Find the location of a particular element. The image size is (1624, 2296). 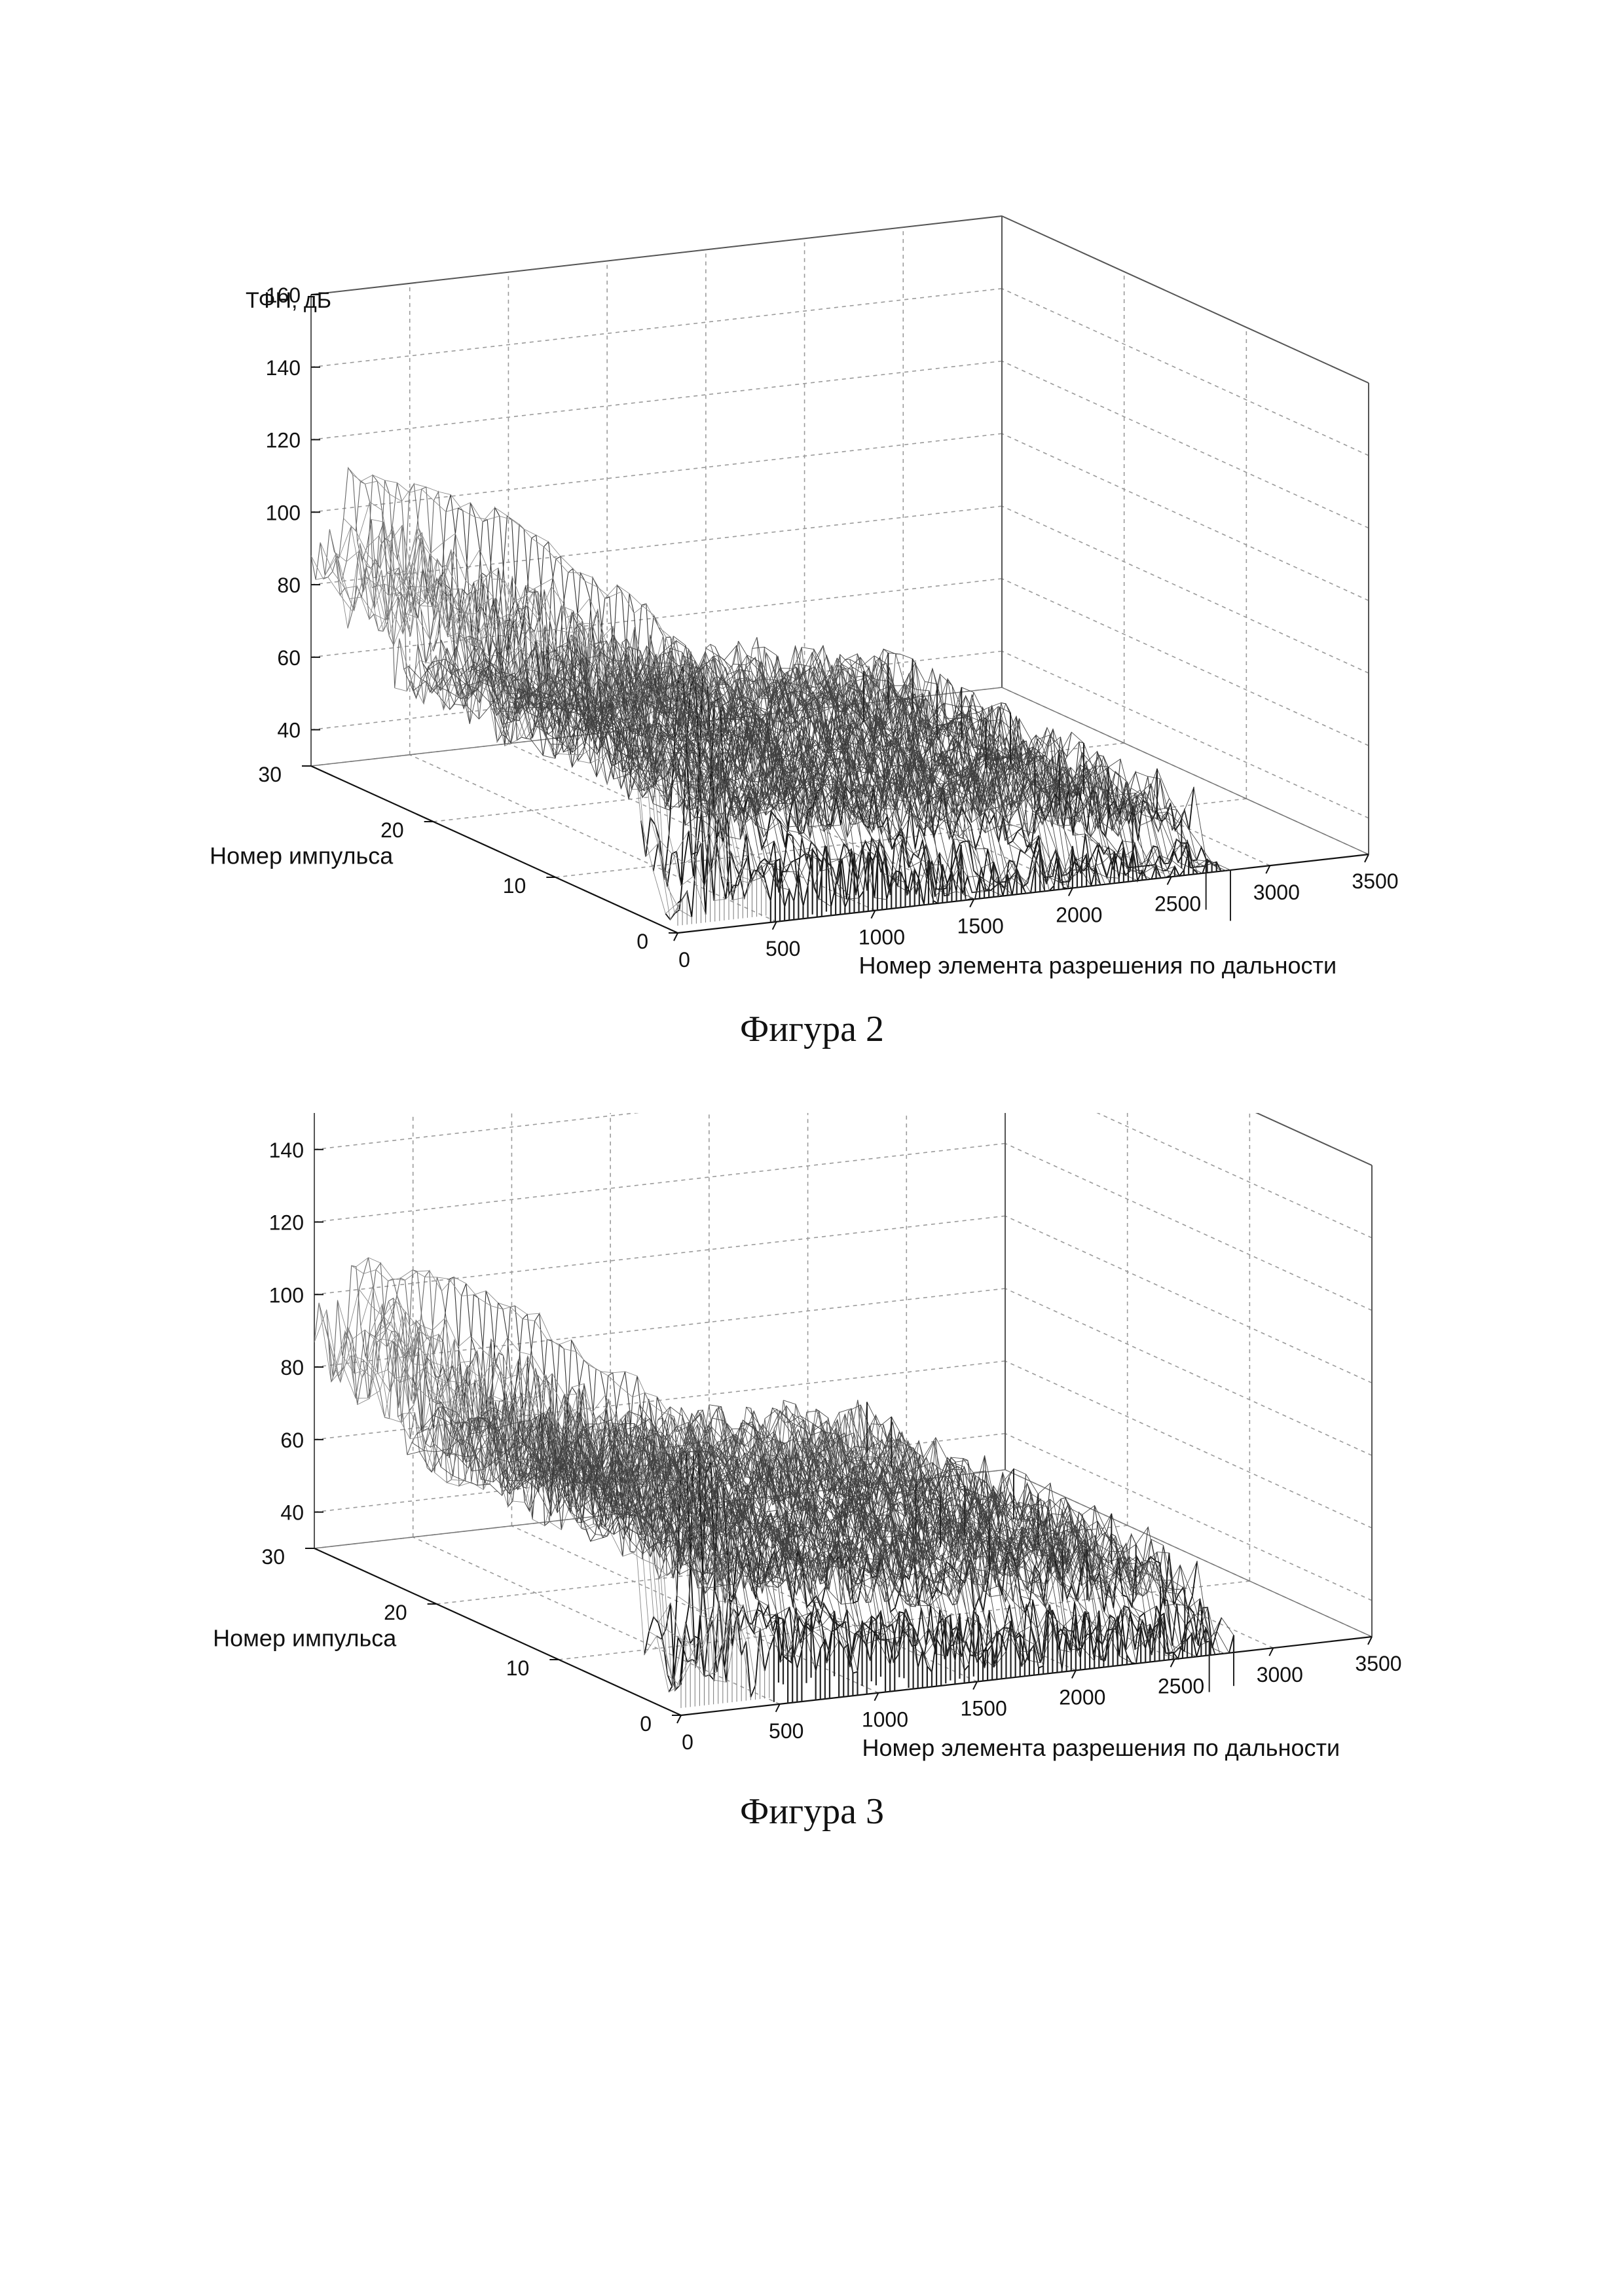

z-axis-label: ТФН, дБ is located at coordinates (288, 300).